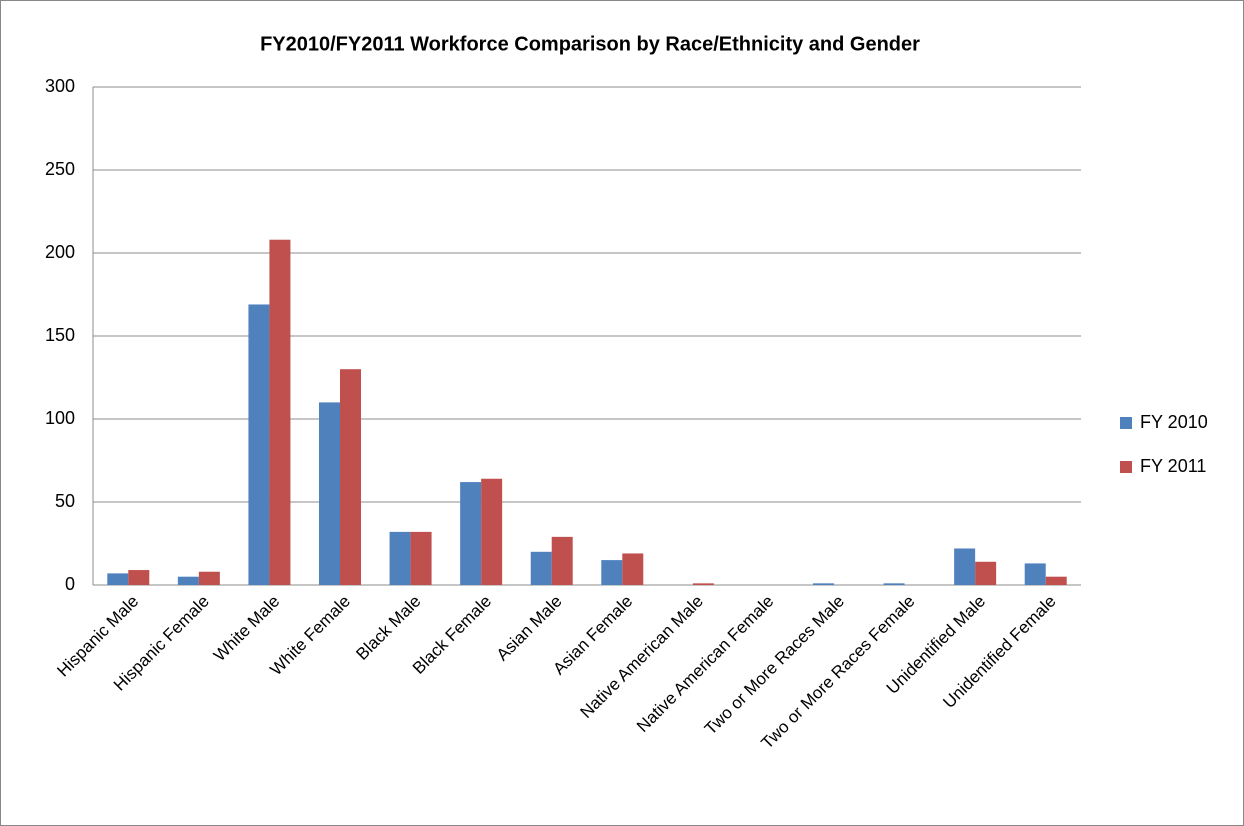  I want to click on y-tick-label: 300, so click(60, 86).